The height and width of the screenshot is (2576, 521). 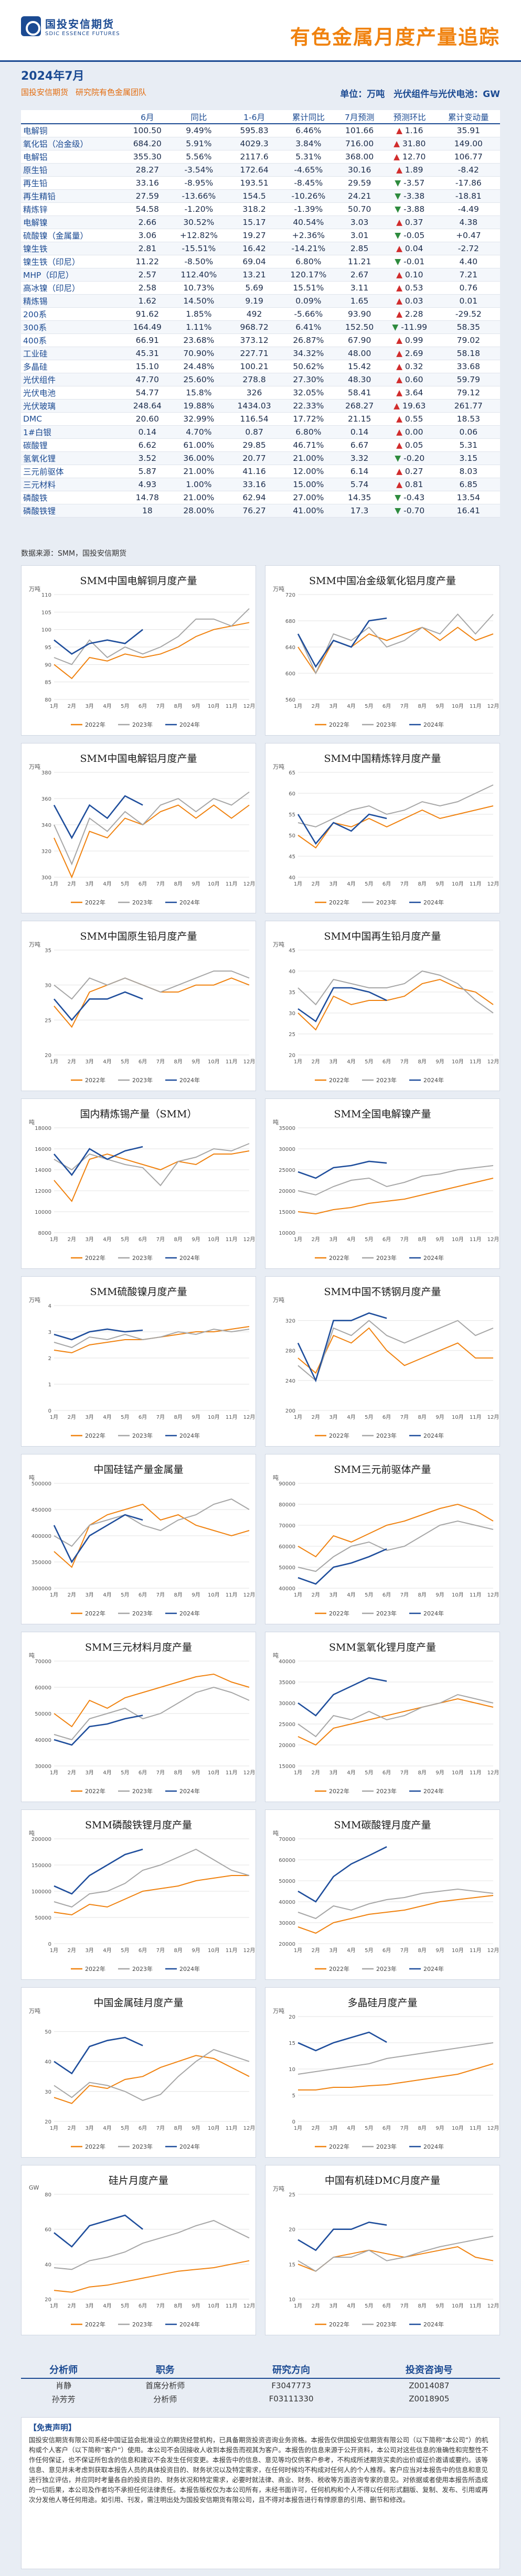 What do you see at coordinates (199, 353) in the screenshot?
I see `table-cell: 70.90%` at bounding box center [199, 353].